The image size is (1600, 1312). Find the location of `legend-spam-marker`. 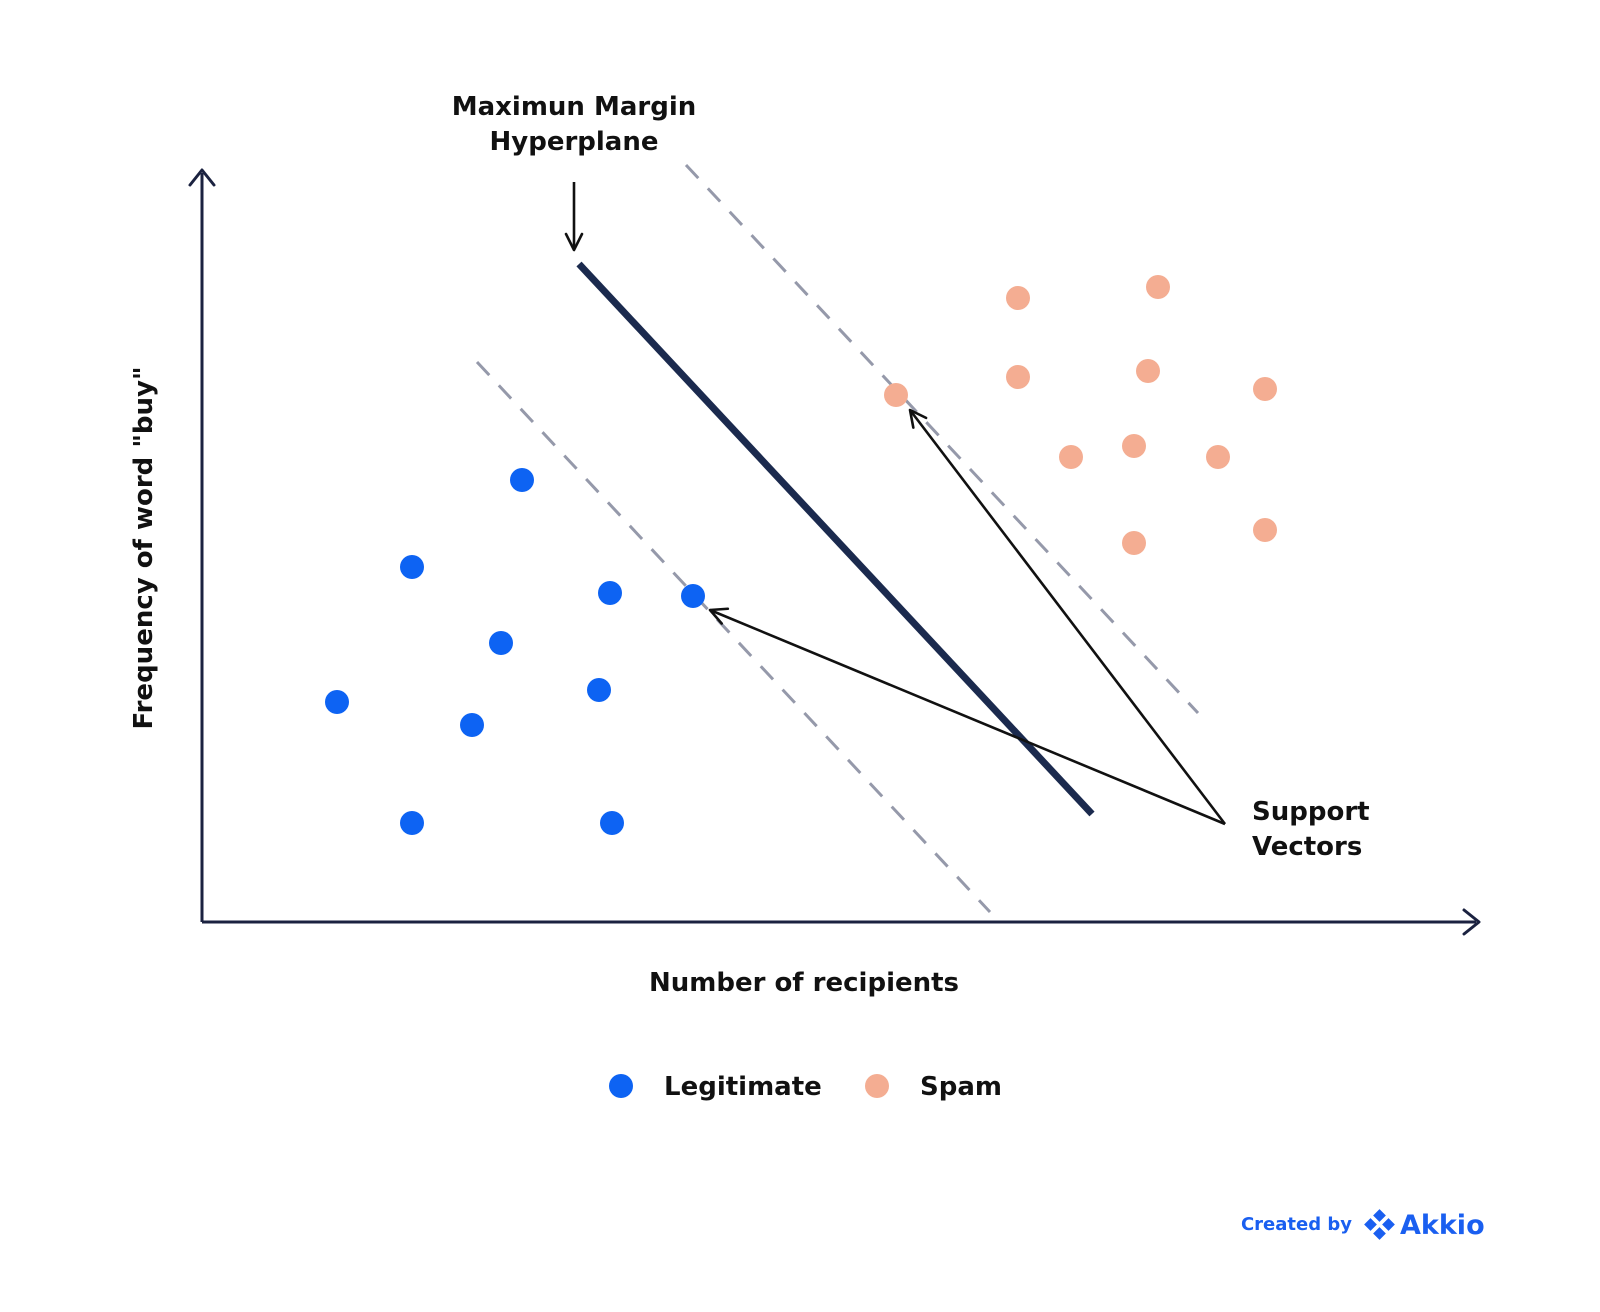

legend-spam-marker is located at coordinates (877, 1086).